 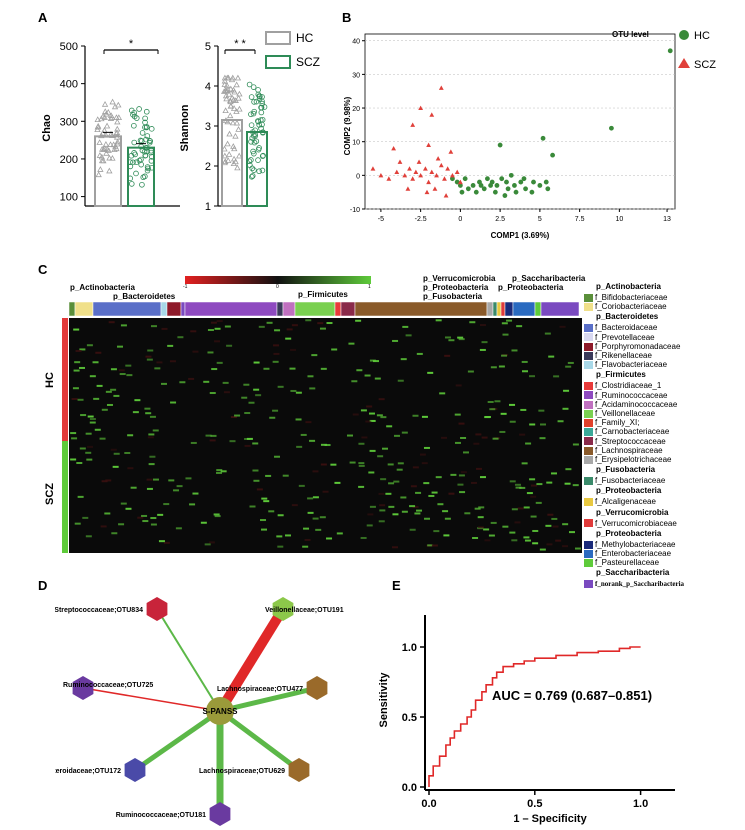 I want to click on legend-family-item: f_Acidaminococcaceae, so click(x=630, y=405).